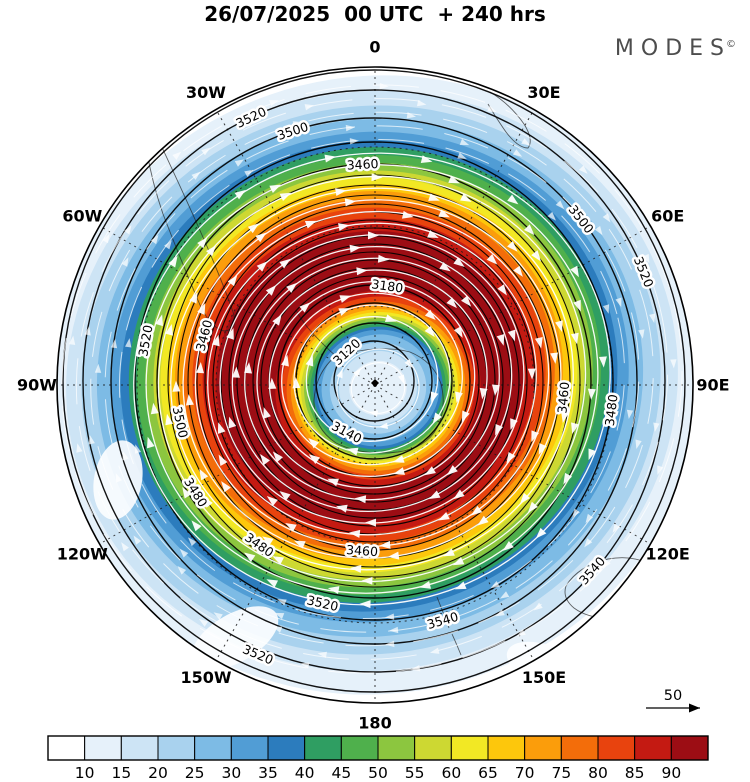  I want to click on modes-logo: MODES©, so click(675, 48).